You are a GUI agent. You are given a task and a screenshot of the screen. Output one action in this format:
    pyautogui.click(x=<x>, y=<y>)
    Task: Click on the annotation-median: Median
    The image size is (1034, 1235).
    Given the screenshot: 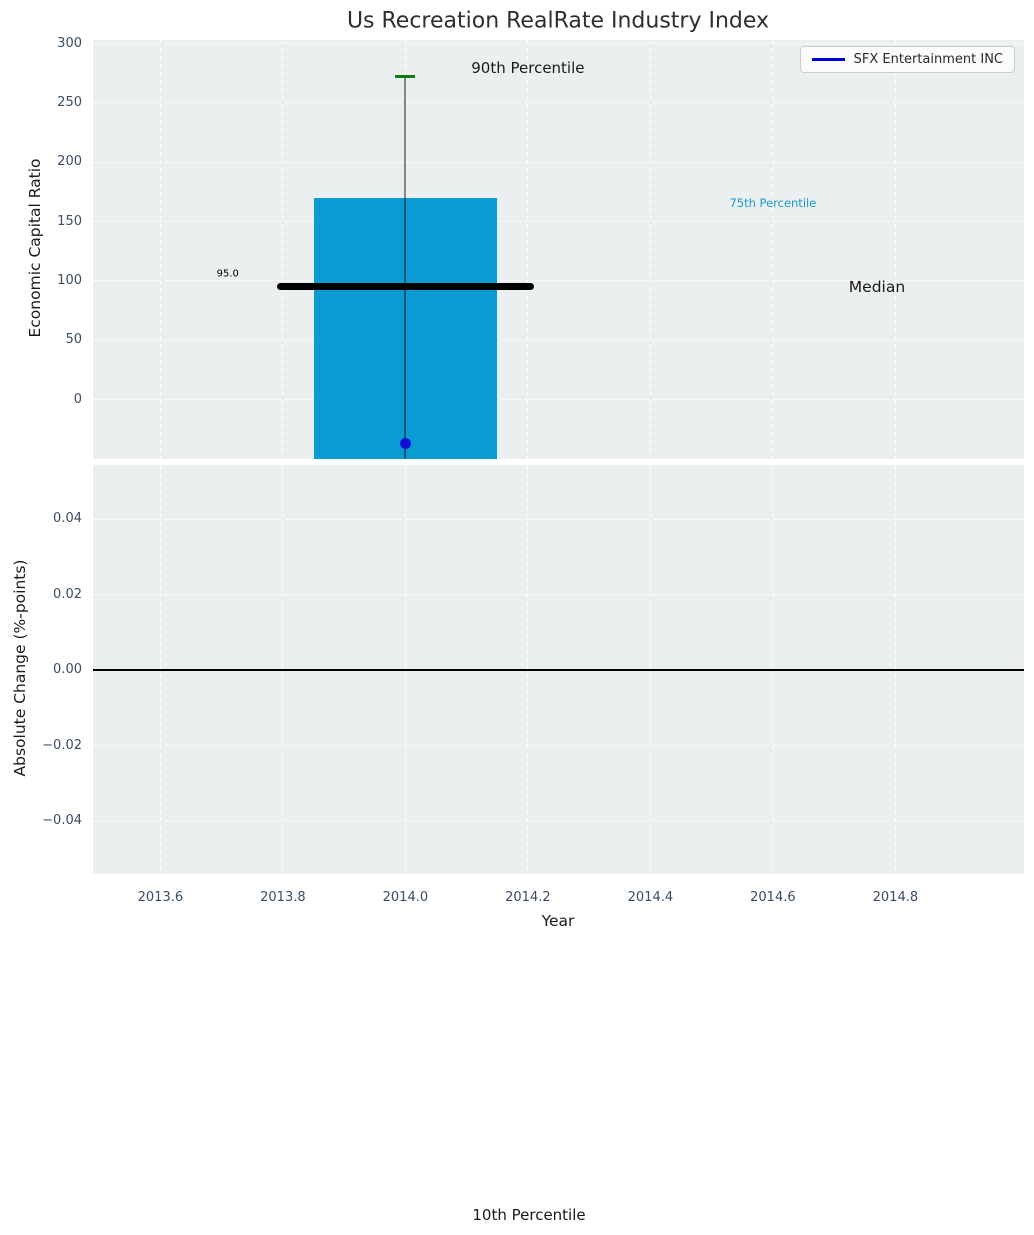 What is the action you would take?
    pyautogui.click(x=877, y=286)
    